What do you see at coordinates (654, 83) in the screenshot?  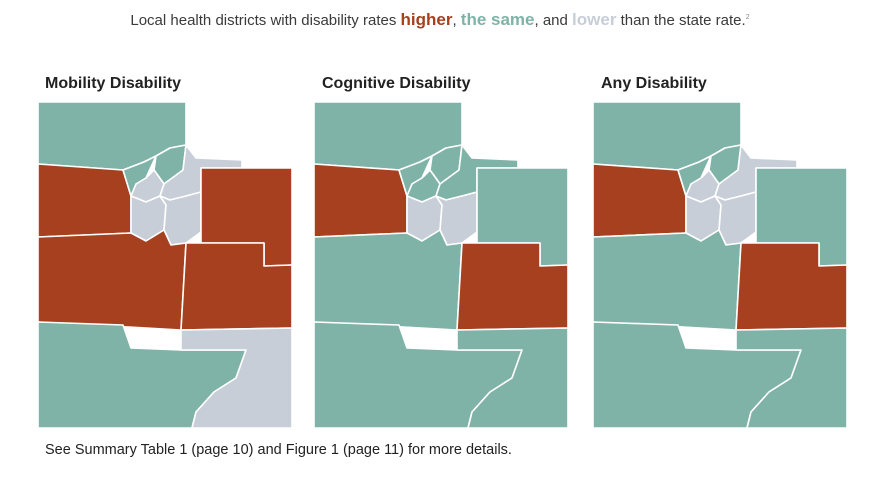 I see `map-title-any: Any Disability` at bounding box center [654, 83].